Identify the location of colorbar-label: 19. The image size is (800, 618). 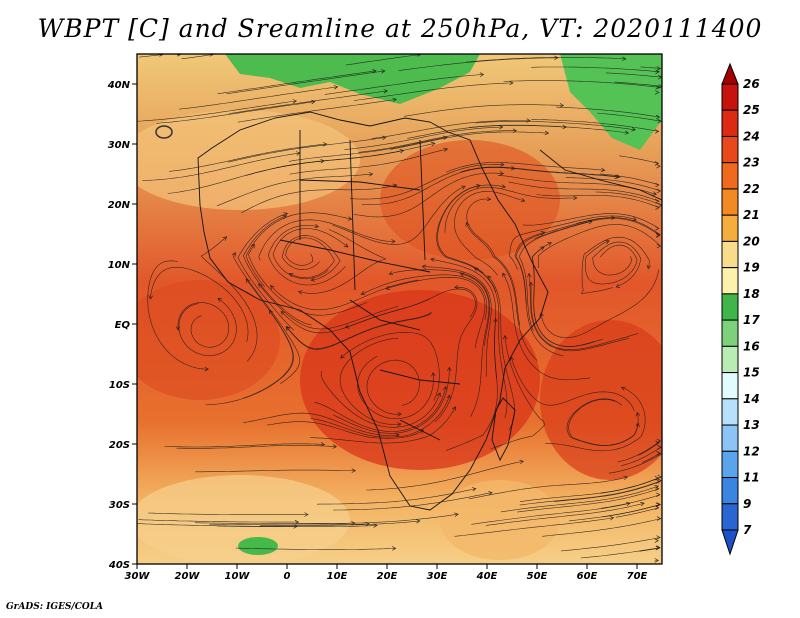
(751, 268).